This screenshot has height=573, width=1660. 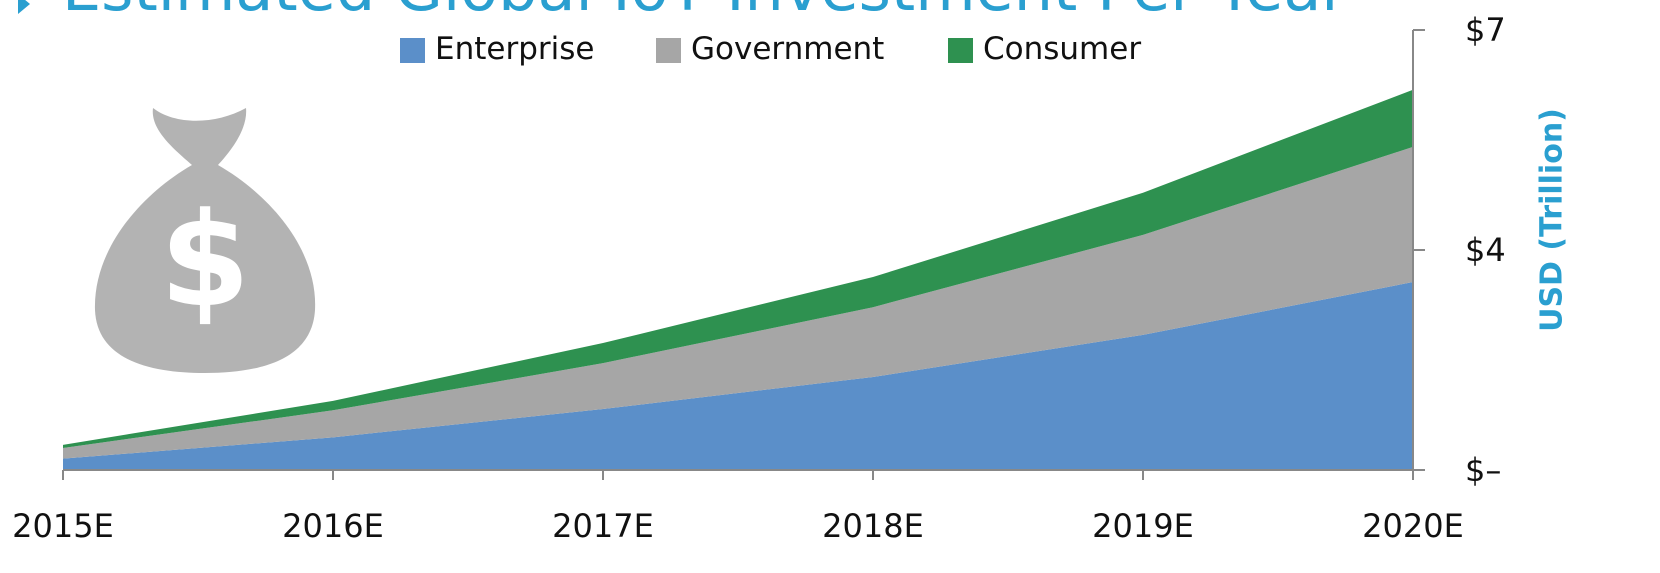 What do you see at coordinates (603, 526) in the screenshot?
I see `x-tick-label: 2017E` at bounding box center [603, 526].